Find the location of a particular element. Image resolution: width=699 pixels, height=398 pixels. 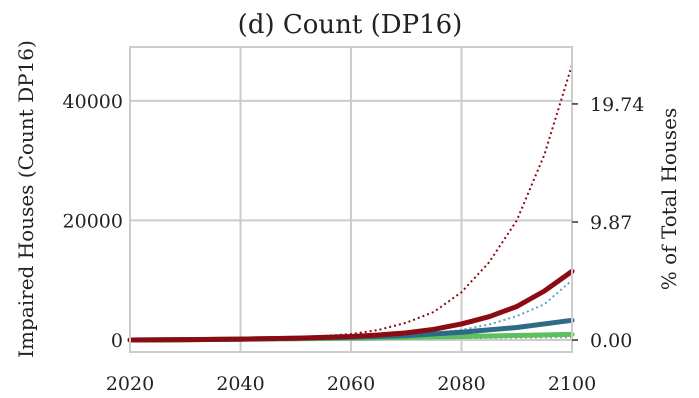

x-tick-label: 2080 is located at coordinates (461, 384).